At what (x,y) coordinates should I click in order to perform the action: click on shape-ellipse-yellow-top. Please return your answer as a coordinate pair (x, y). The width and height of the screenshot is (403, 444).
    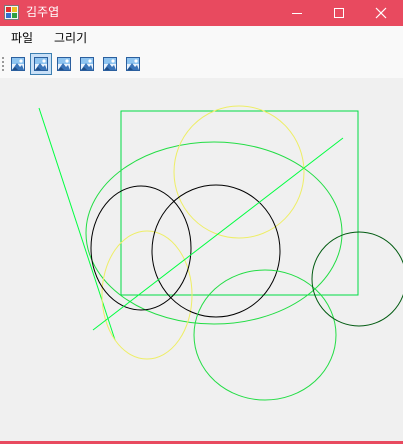
    Looking at the image, I should click on (239, 172).